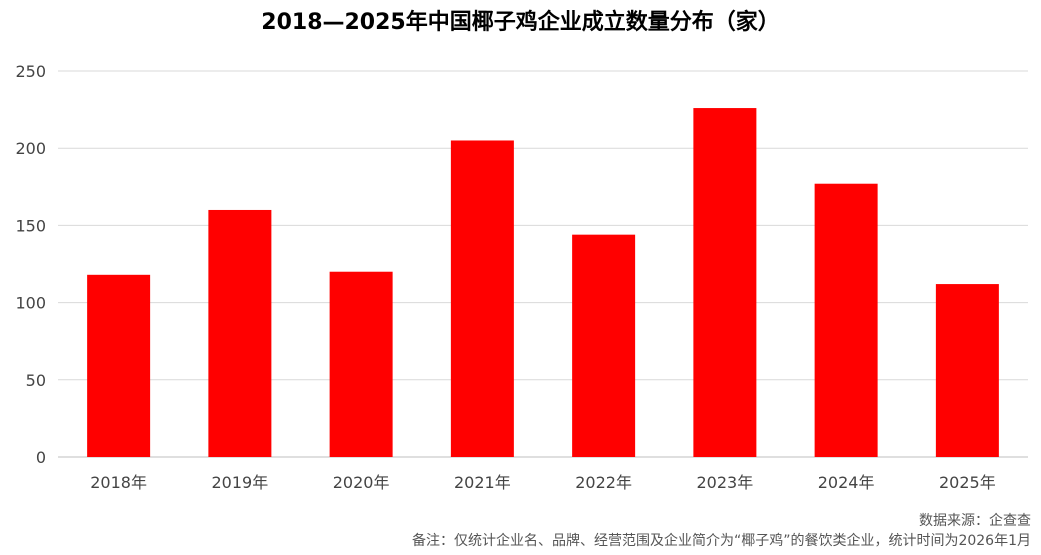  Describe the element at coordinates (30, 303) in the screenshot. I see `y-tick-label: 100` at that location.